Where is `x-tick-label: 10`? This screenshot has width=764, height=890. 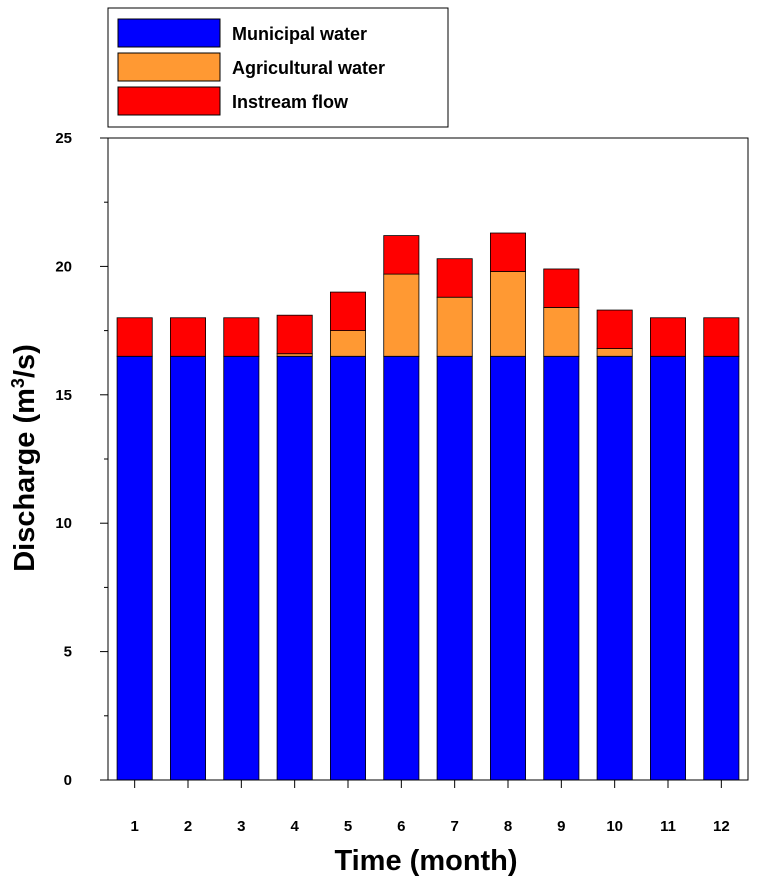
x-tick-label: 10 is located at coordinates (614, 826).